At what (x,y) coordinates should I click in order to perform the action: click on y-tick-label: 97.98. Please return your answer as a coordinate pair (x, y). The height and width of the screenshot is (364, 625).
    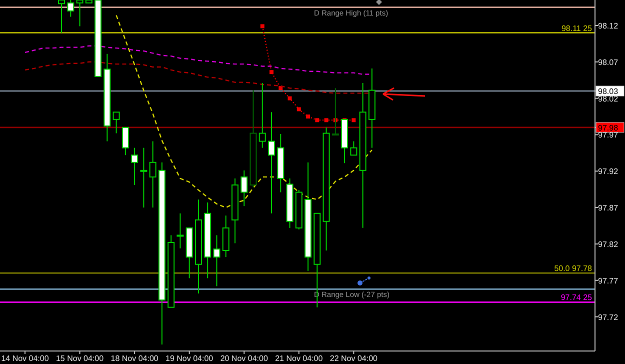
    Looking at the image, I should click on (608, 127).